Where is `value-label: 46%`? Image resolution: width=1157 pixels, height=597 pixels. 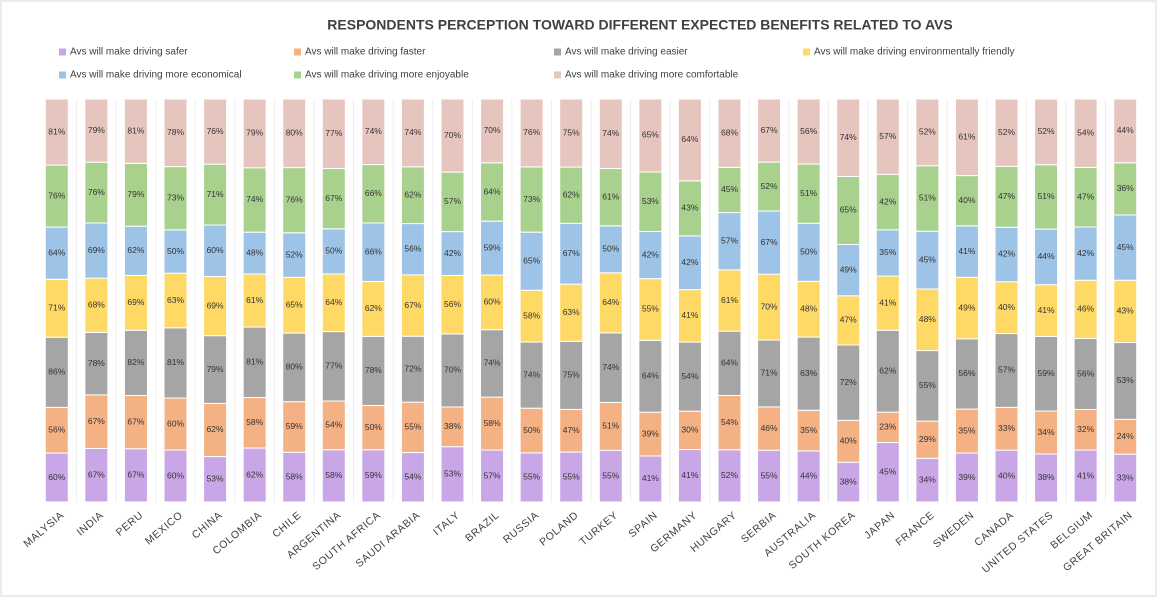
value-label: 46% is located at coordinates (1085, 309).